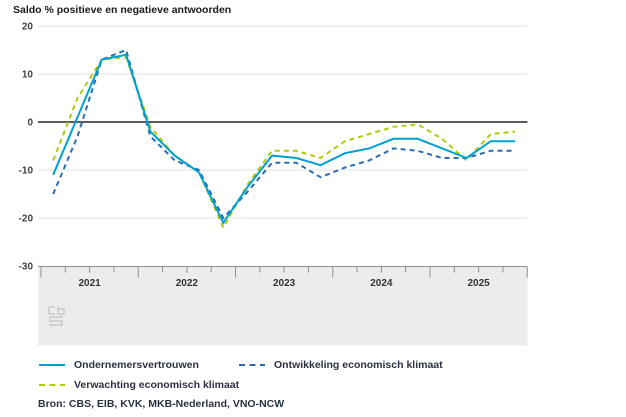 This screenshot has height=417, width=626. What do you see at coordinates (479, 283) in the screenshot?
I see `x-axis-year-label: 2025` at bounding box center [479, 283].